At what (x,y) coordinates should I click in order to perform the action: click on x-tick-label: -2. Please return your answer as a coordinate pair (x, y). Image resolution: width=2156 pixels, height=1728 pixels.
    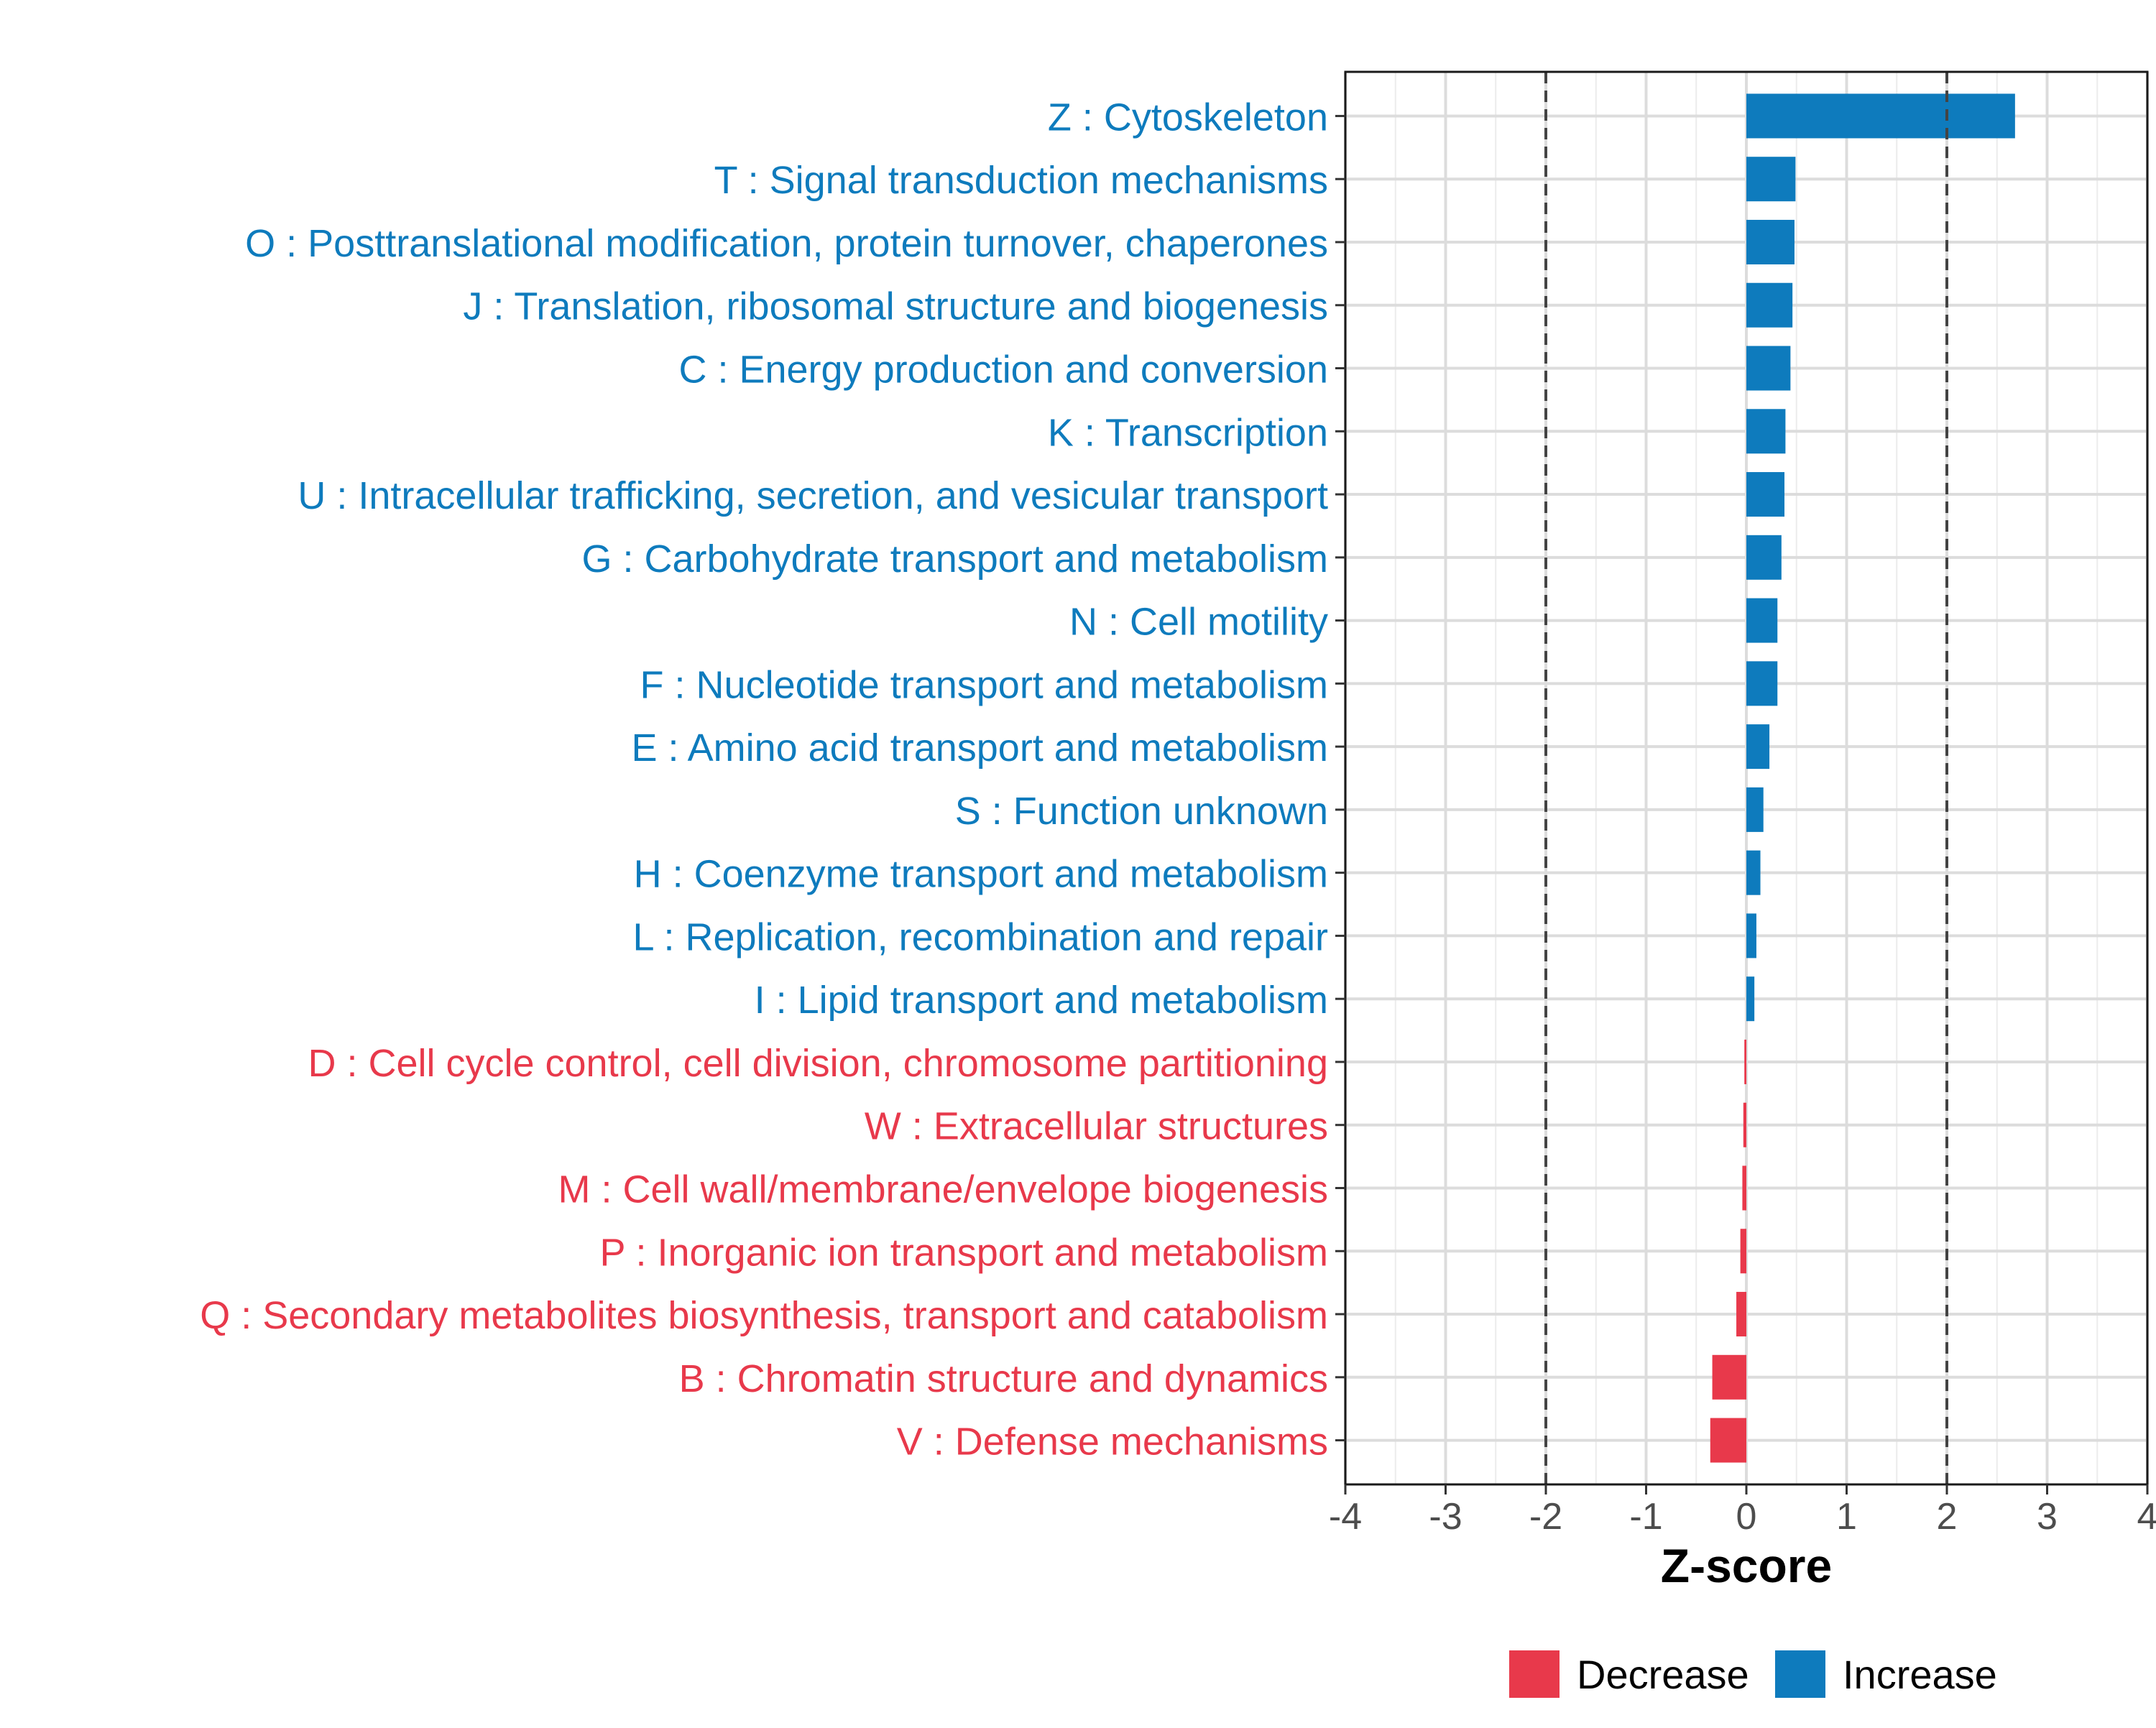
    Looking at the image, I should click on (1545, 1517).